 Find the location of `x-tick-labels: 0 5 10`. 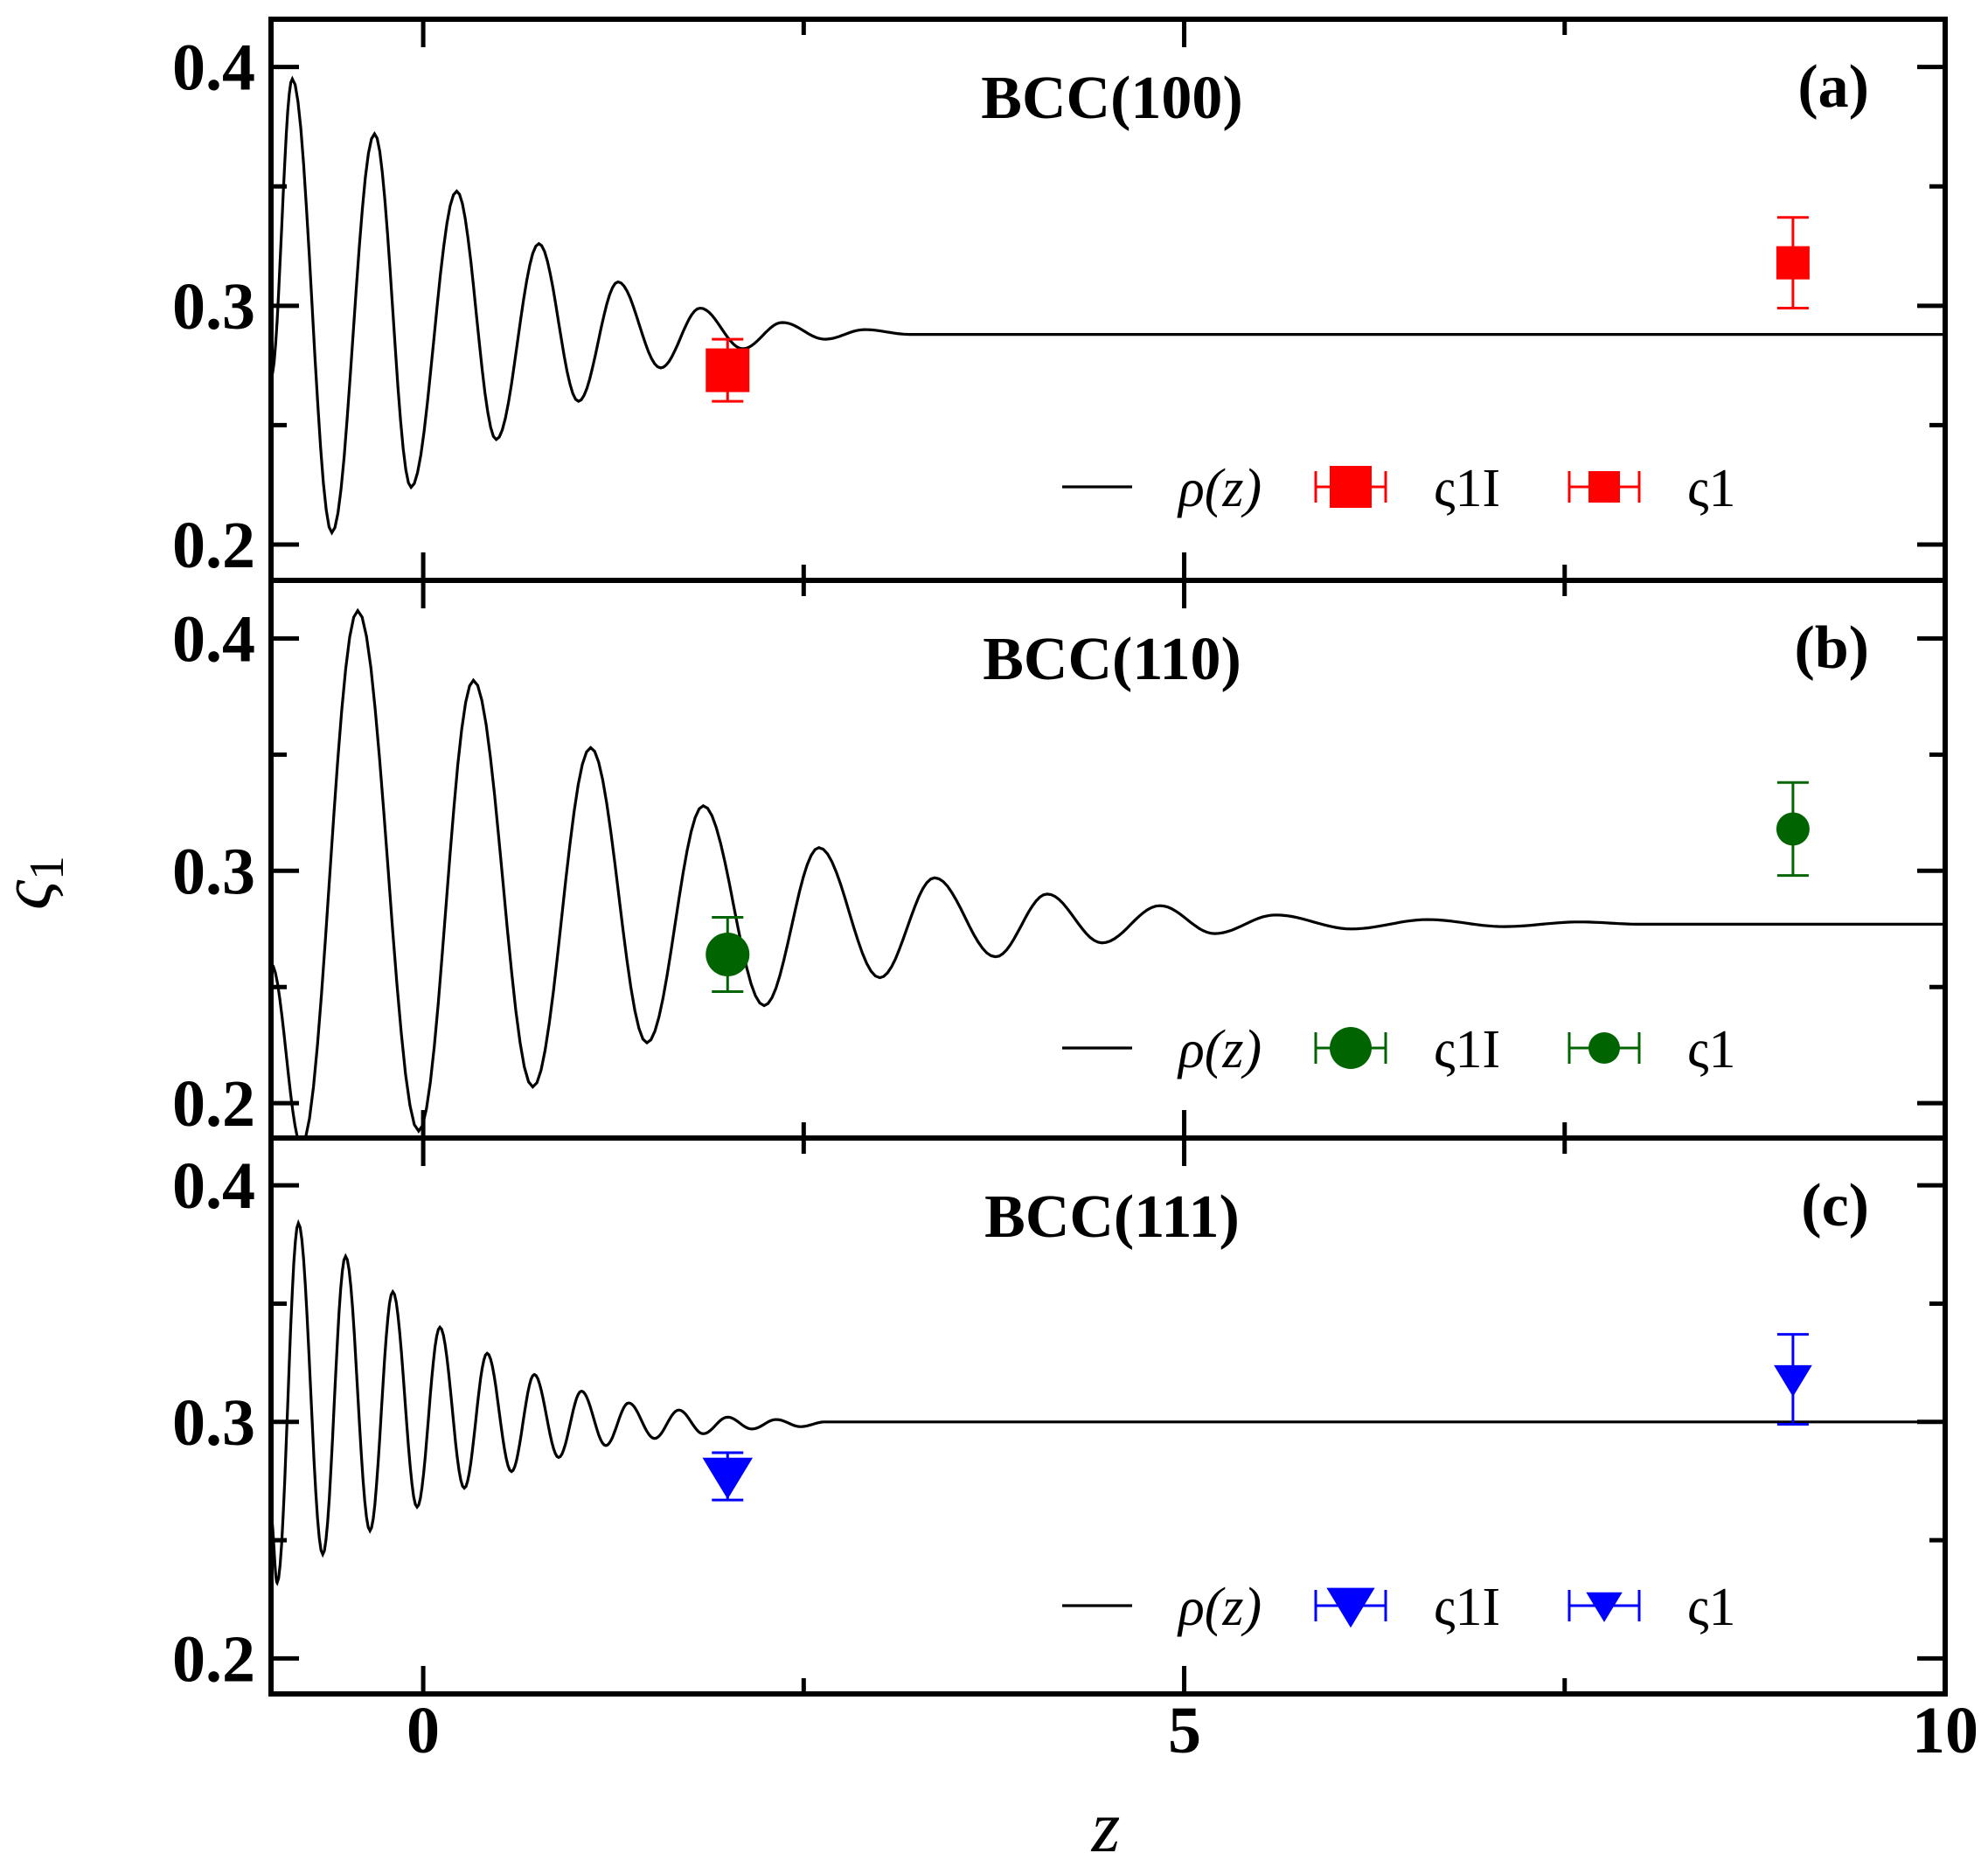

x-tick-labels: 0 5 10 is located at coordinates (1192, 1730).